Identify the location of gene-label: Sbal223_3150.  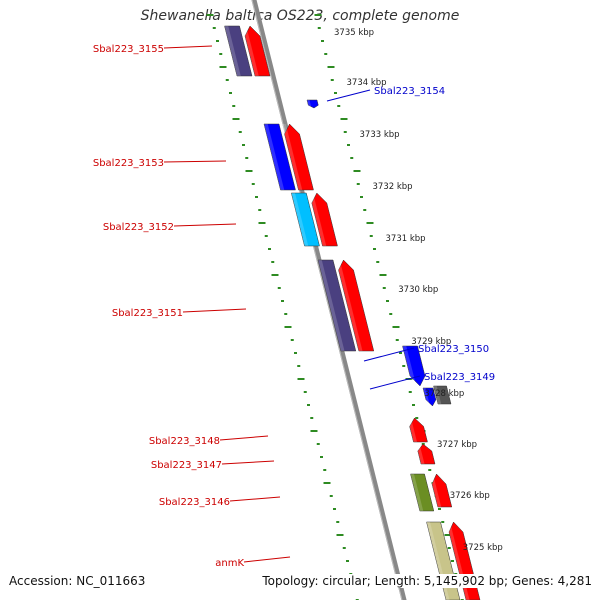
(453, 349).